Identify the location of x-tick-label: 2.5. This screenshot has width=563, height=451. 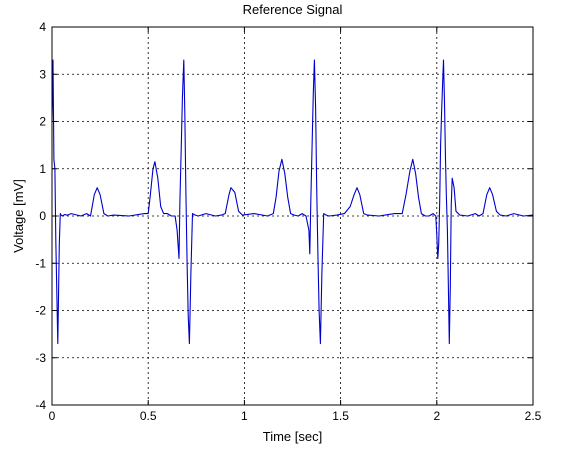
(533, 416).